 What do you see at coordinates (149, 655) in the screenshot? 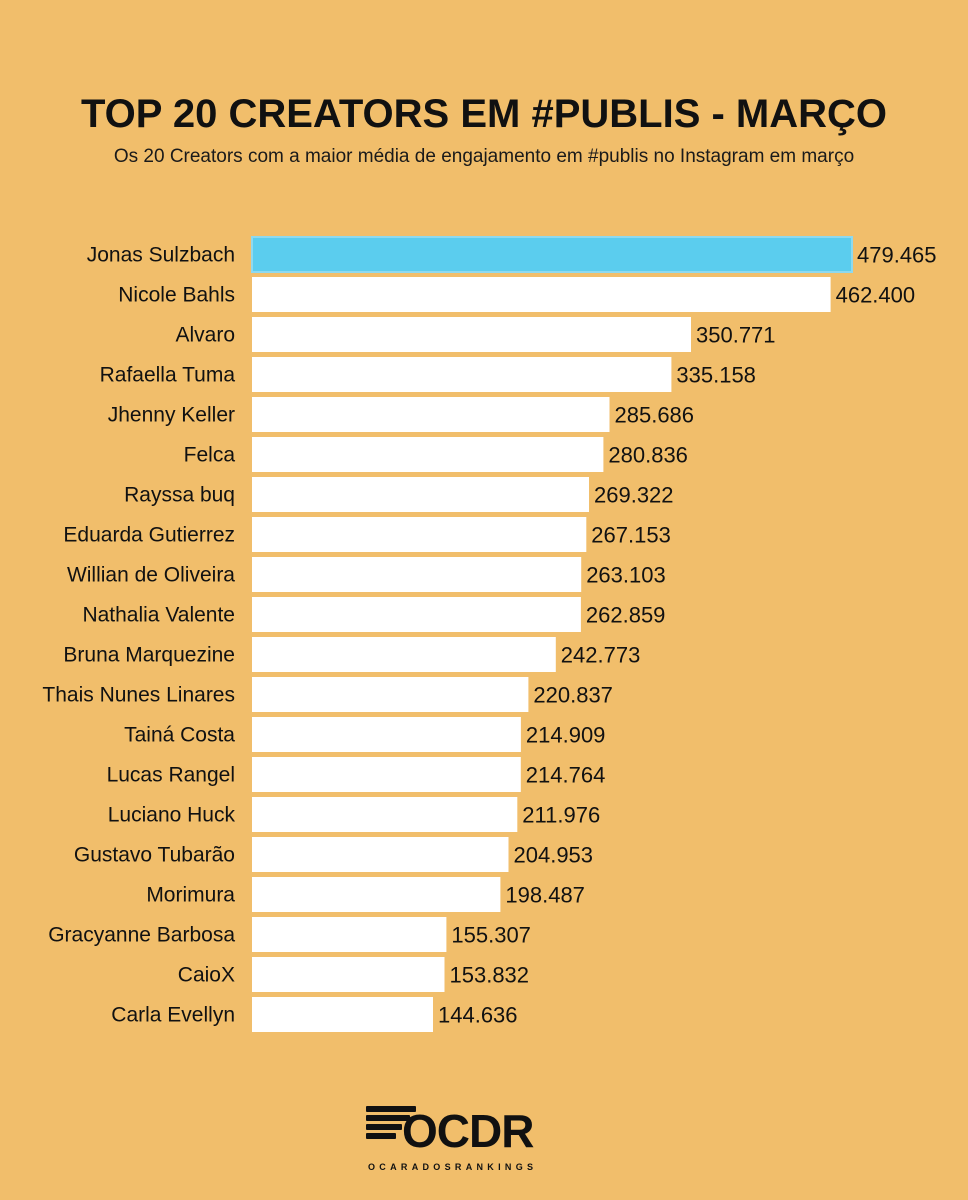
I see `category-label: Bruna Marquezine` at bounding box center [149, 655].